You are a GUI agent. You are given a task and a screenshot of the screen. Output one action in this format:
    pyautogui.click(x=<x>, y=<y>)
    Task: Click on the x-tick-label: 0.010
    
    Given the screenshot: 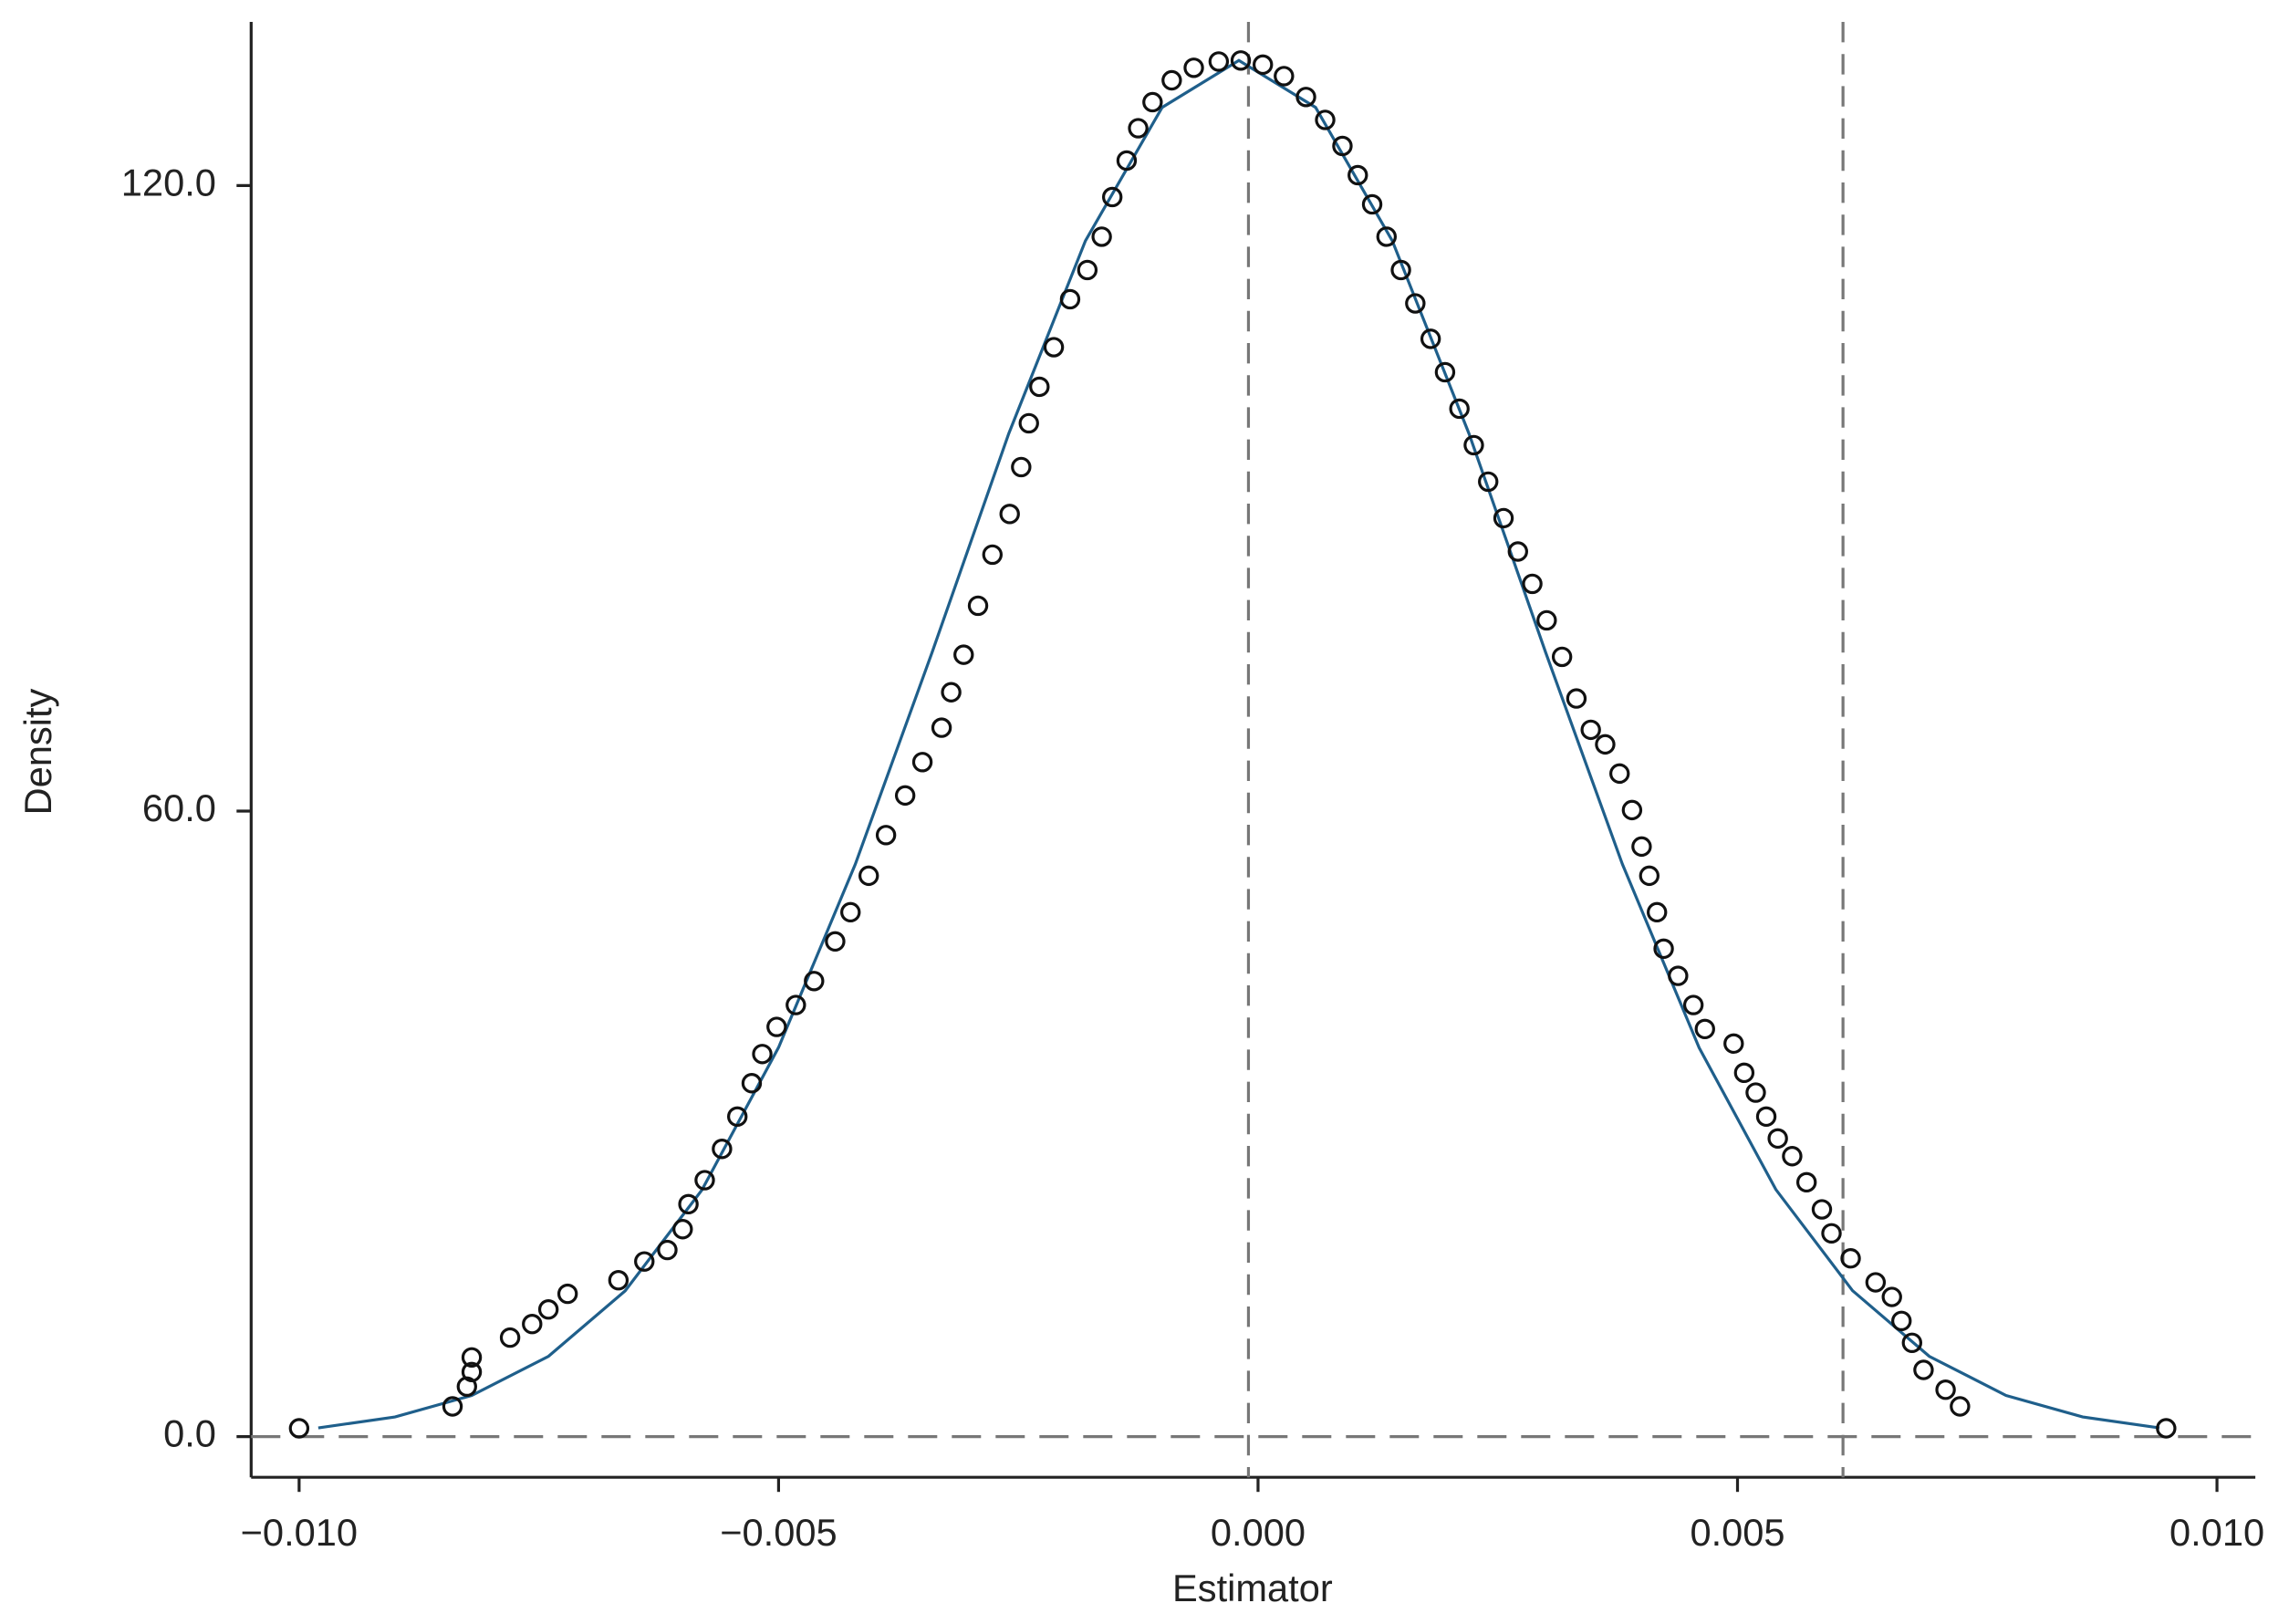 What is the action you would take?
    pyautogui.click(x=2216, y=1532)
    